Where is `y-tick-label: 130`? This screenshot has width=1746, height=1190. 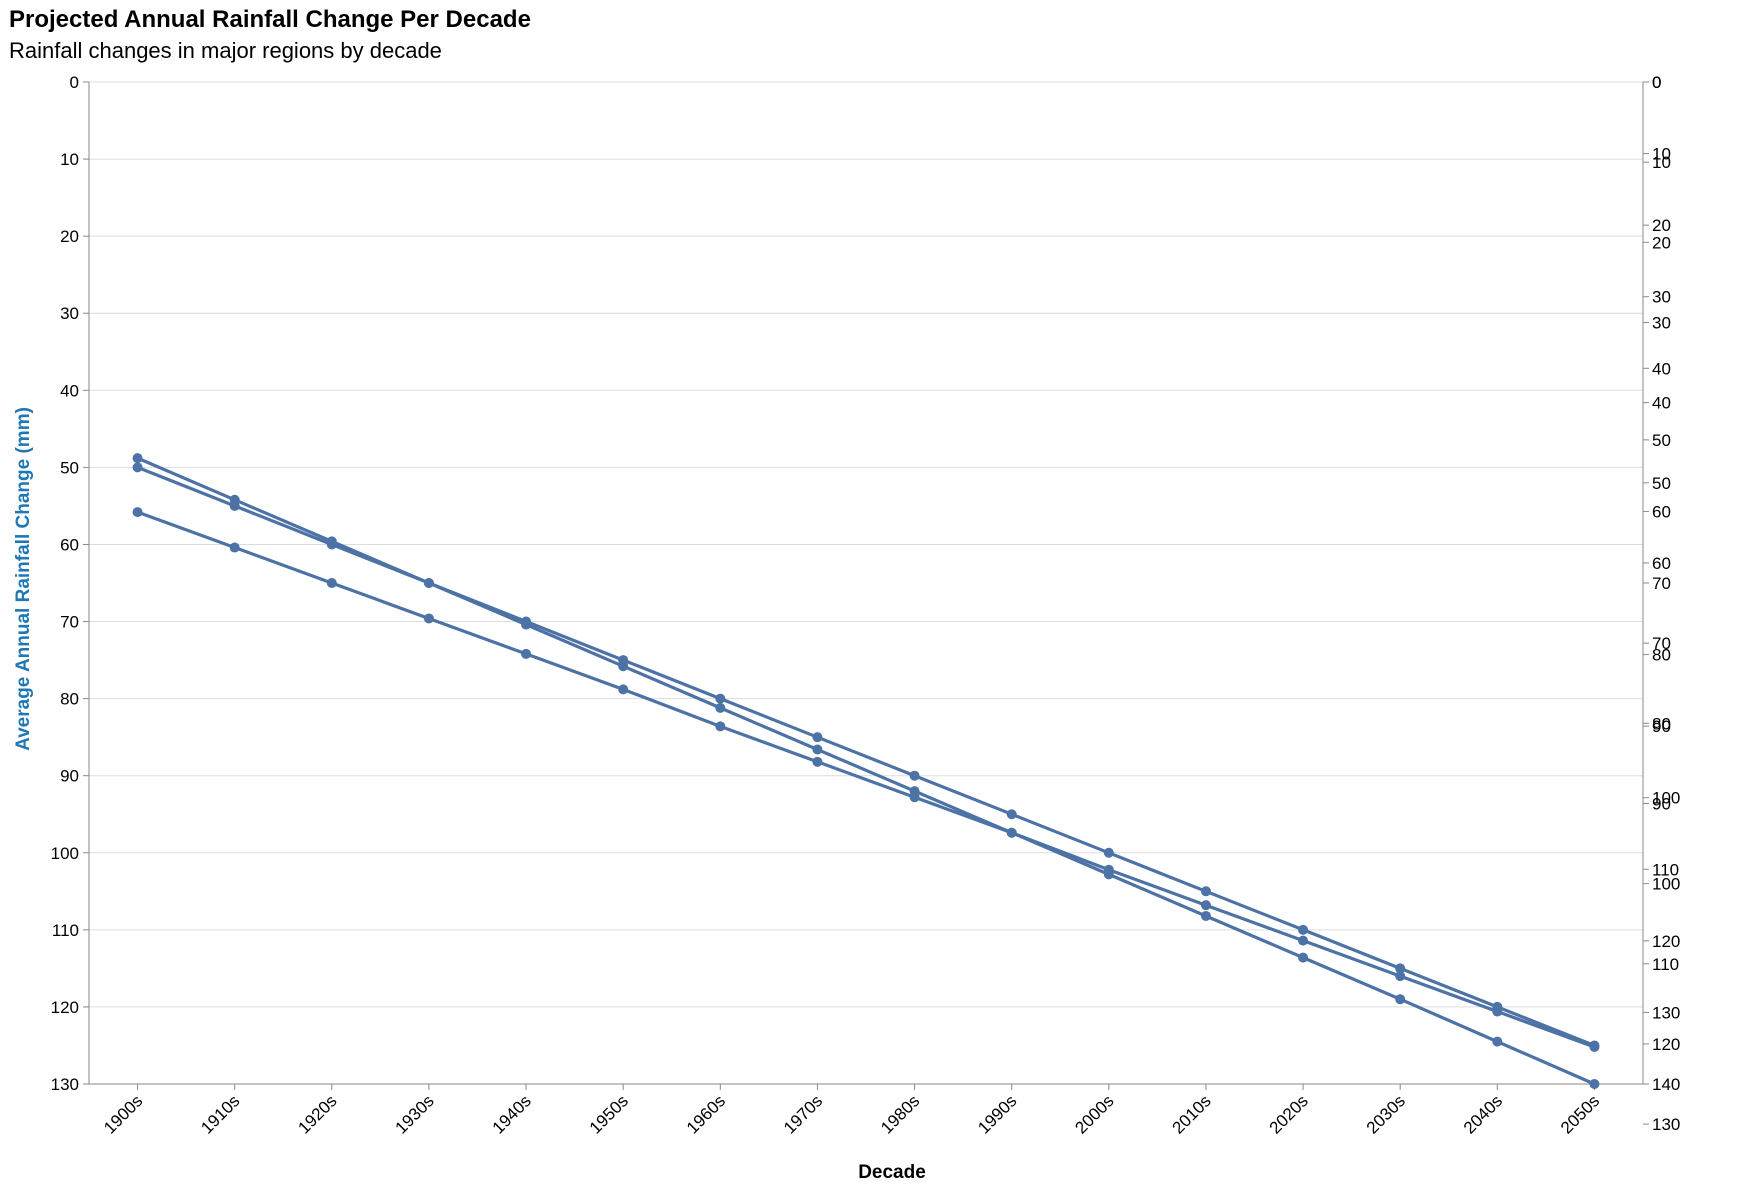
y-tick-label: 130 is located at coordinates (65, 1084).